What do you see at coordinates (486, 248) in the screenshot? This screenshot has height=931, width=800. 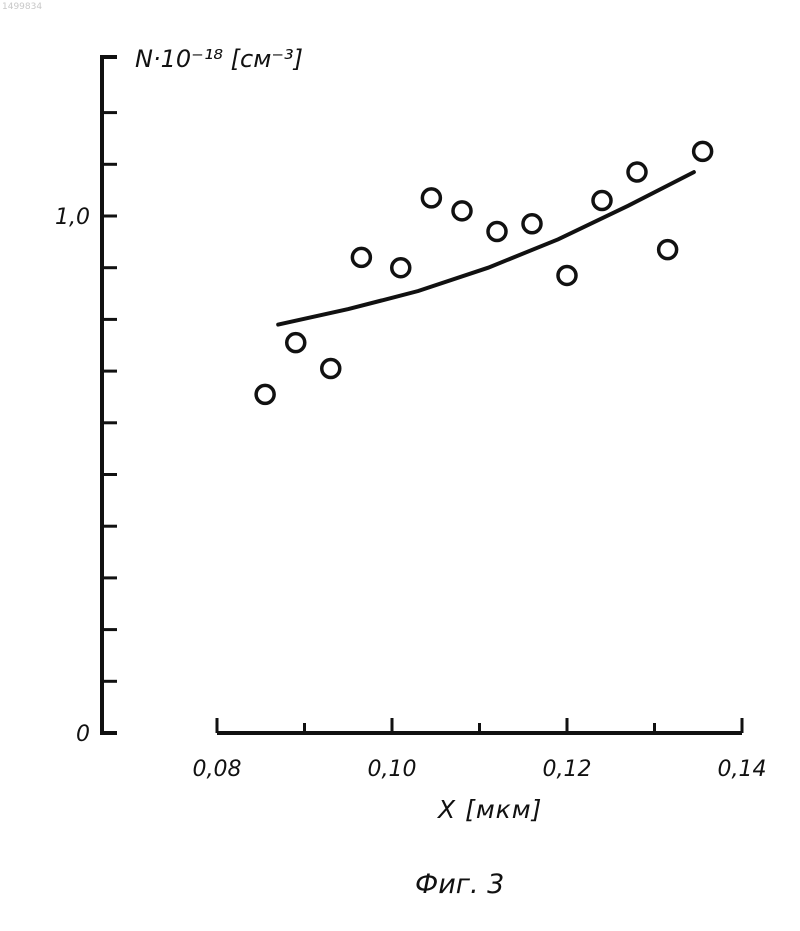 I see `fit-curve` at bounding box center [486, 248].